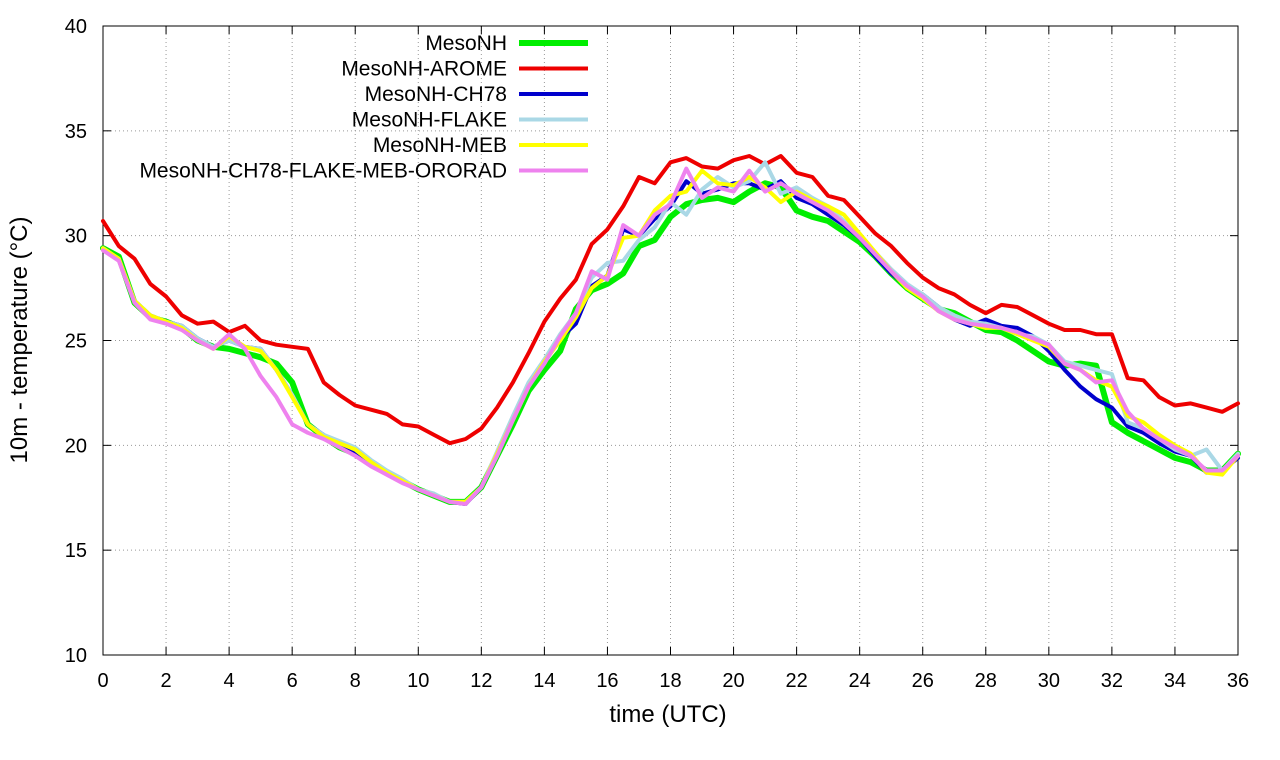  I want to click on y-tick-label: 40, so click(76, 27).